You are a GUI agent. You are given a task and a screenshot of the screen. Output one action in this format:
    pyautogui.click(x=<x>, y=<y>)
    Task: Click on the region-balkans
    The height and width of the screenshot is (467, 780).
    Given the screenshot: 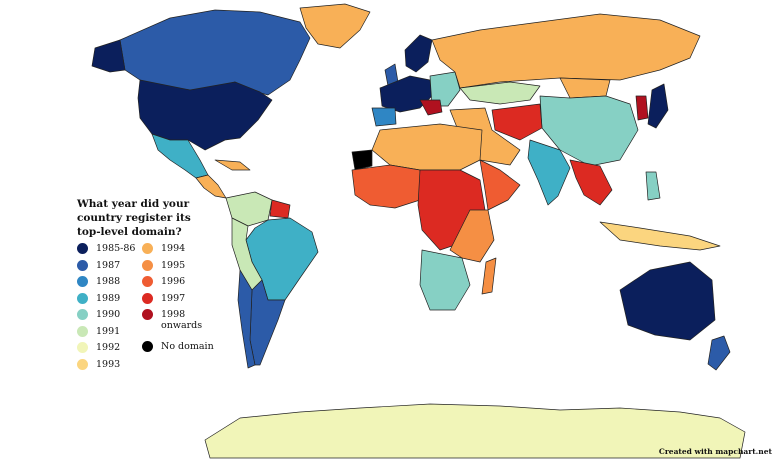 What is the action you would take?
    pyautogui.click(x=431, y=107)
    